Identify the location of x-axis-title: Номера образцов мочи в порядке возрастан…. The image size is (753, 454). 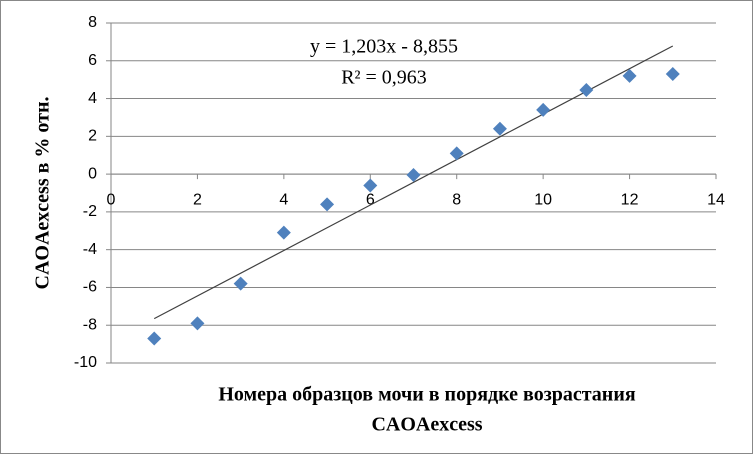
(427, 395).